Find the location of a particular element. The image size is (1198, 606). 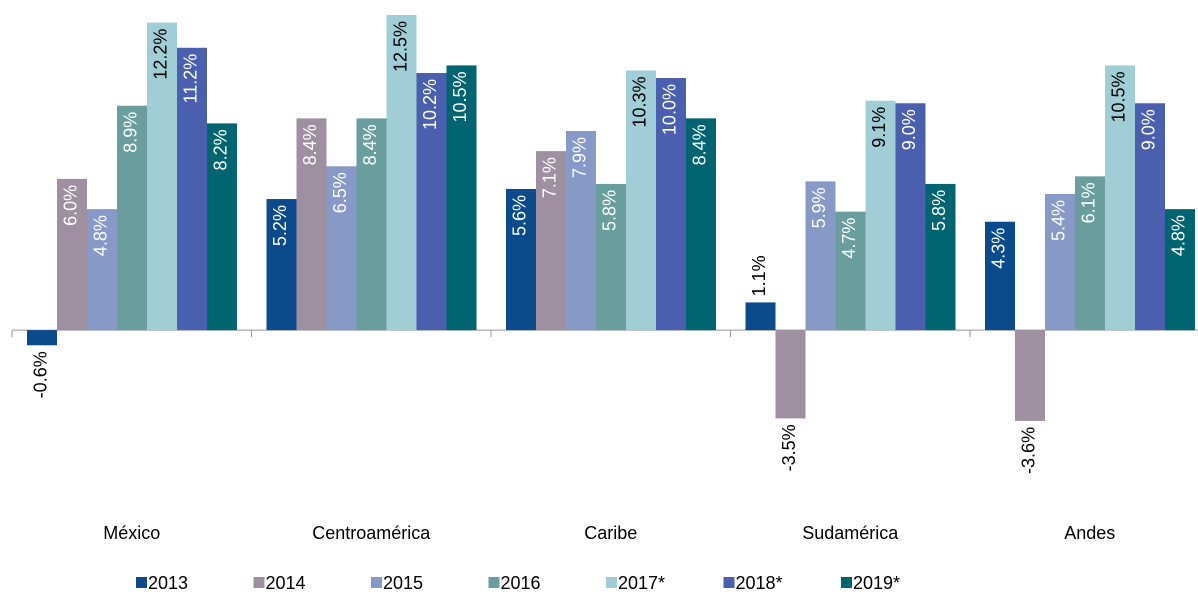

value-label: 1.1% is located at coordinates (759, 275).